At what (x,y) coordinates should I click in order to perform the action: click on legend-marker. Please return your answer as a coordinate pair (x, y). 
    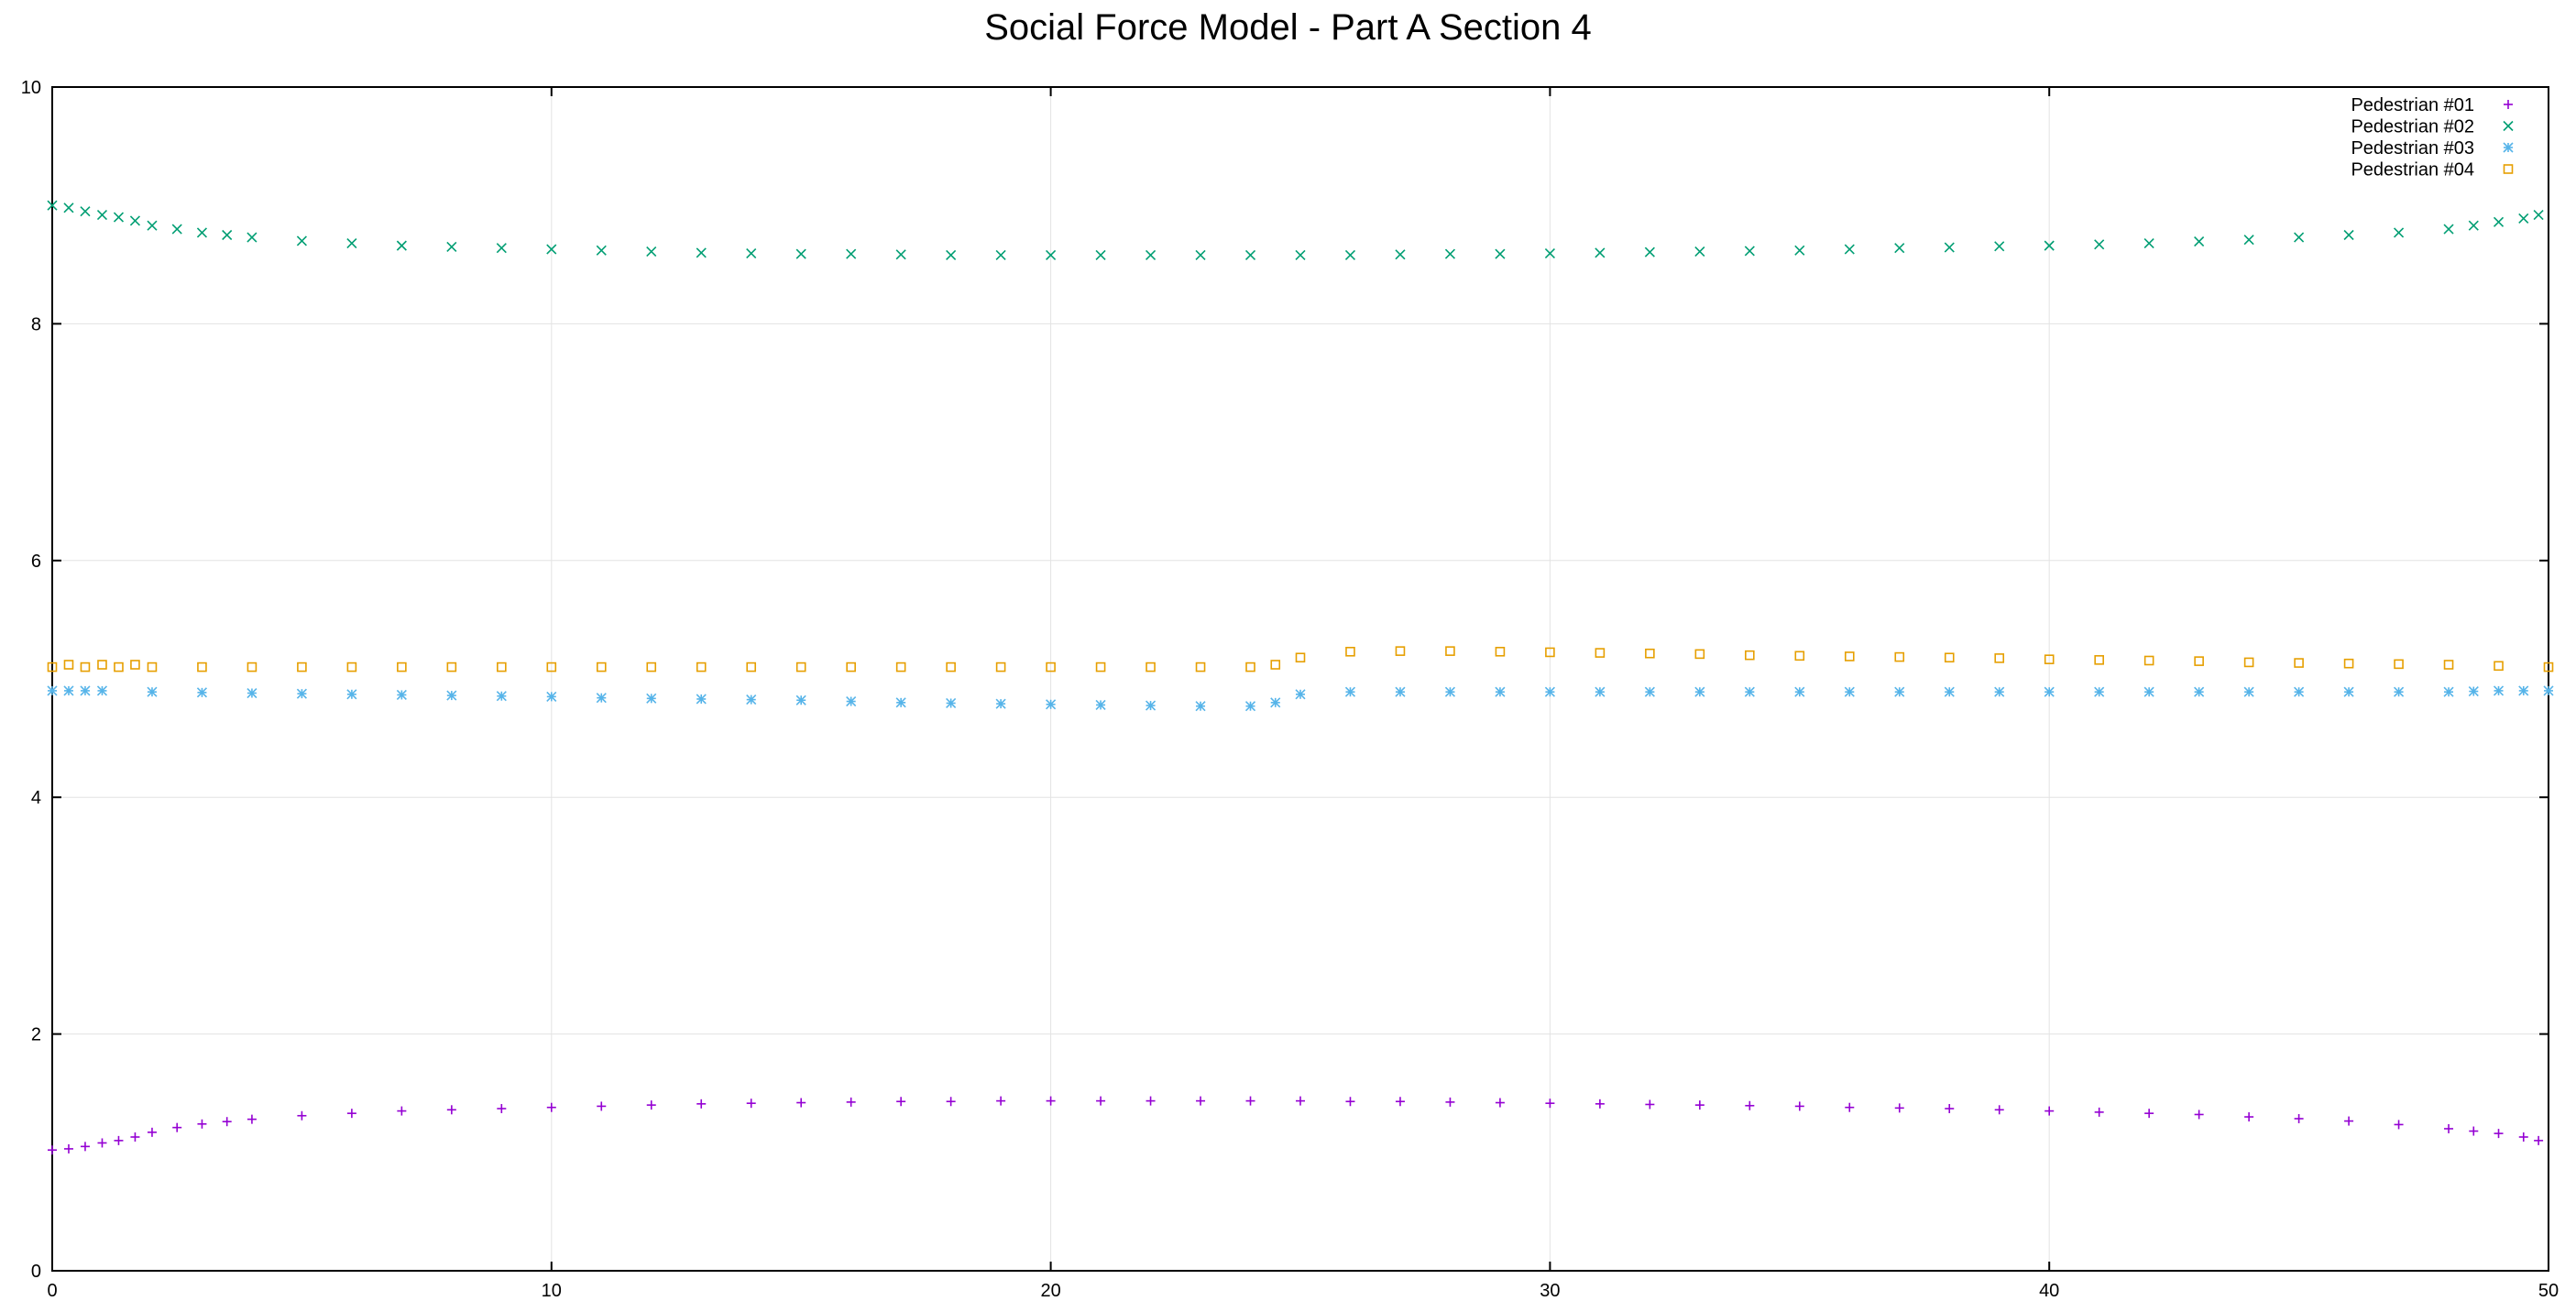
    Looking at the image, I should click on (2509, 169).